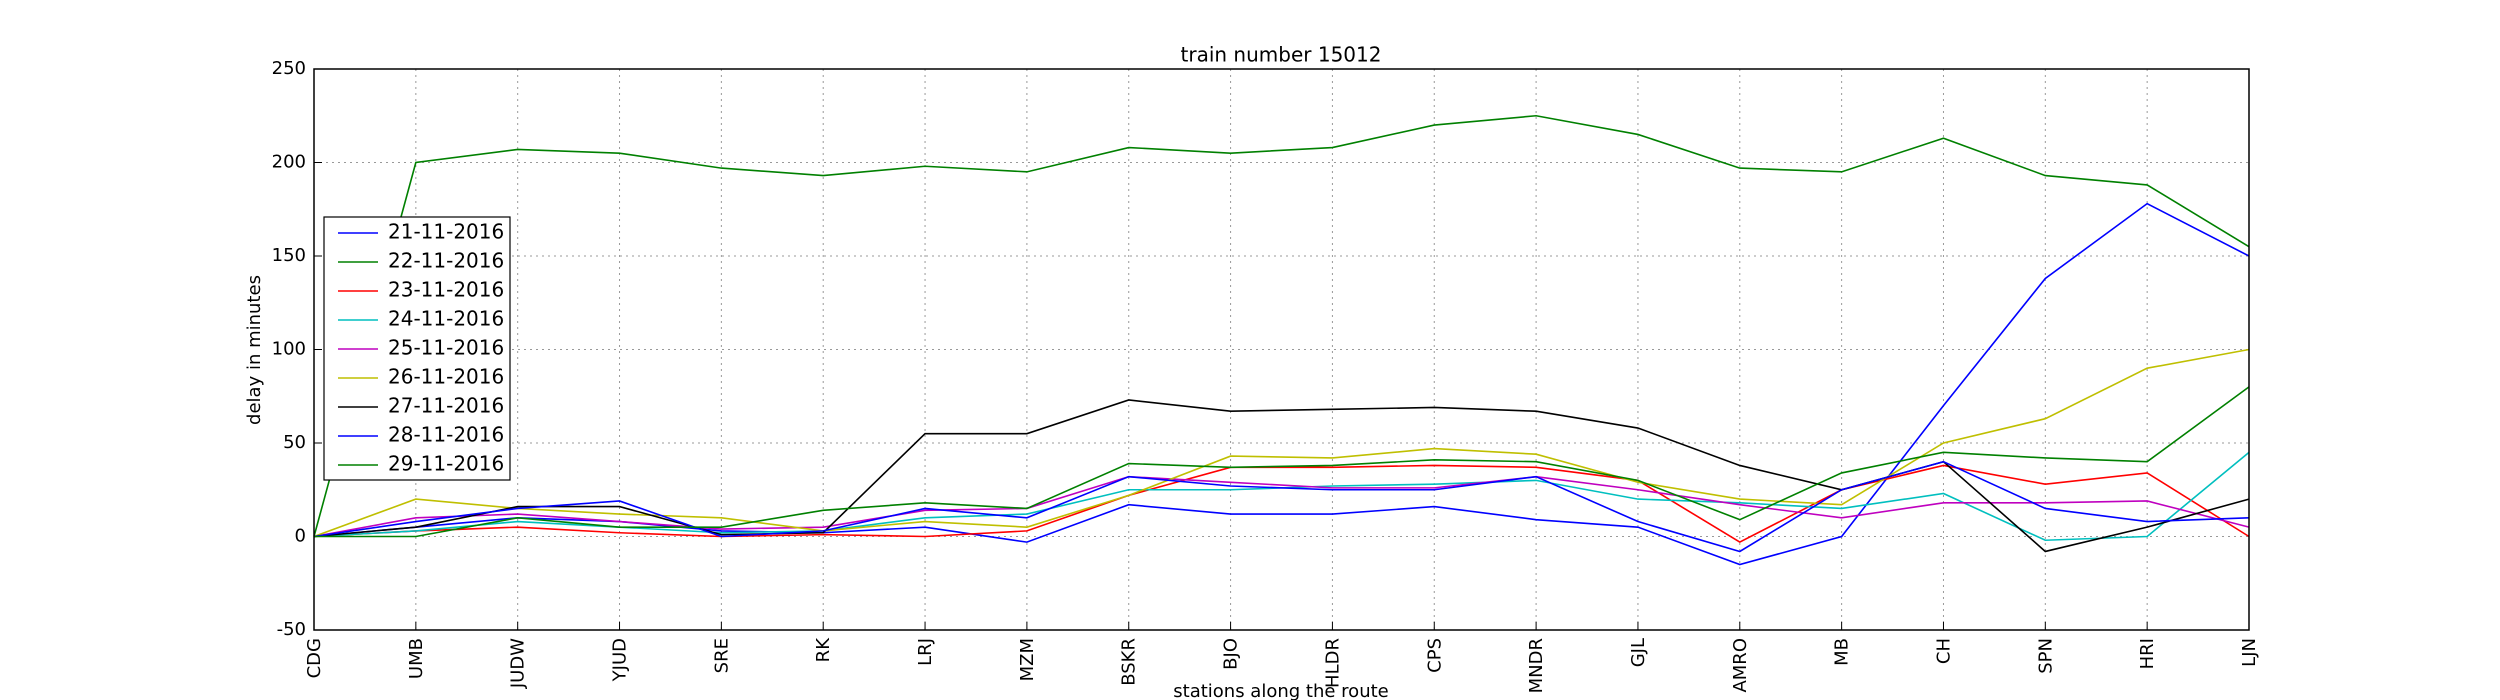 This screenshot has width=2500, height=700. Describe the element at coordinates (289, 349) in the screenshot. I see `y-tick-label: 100` at that location.